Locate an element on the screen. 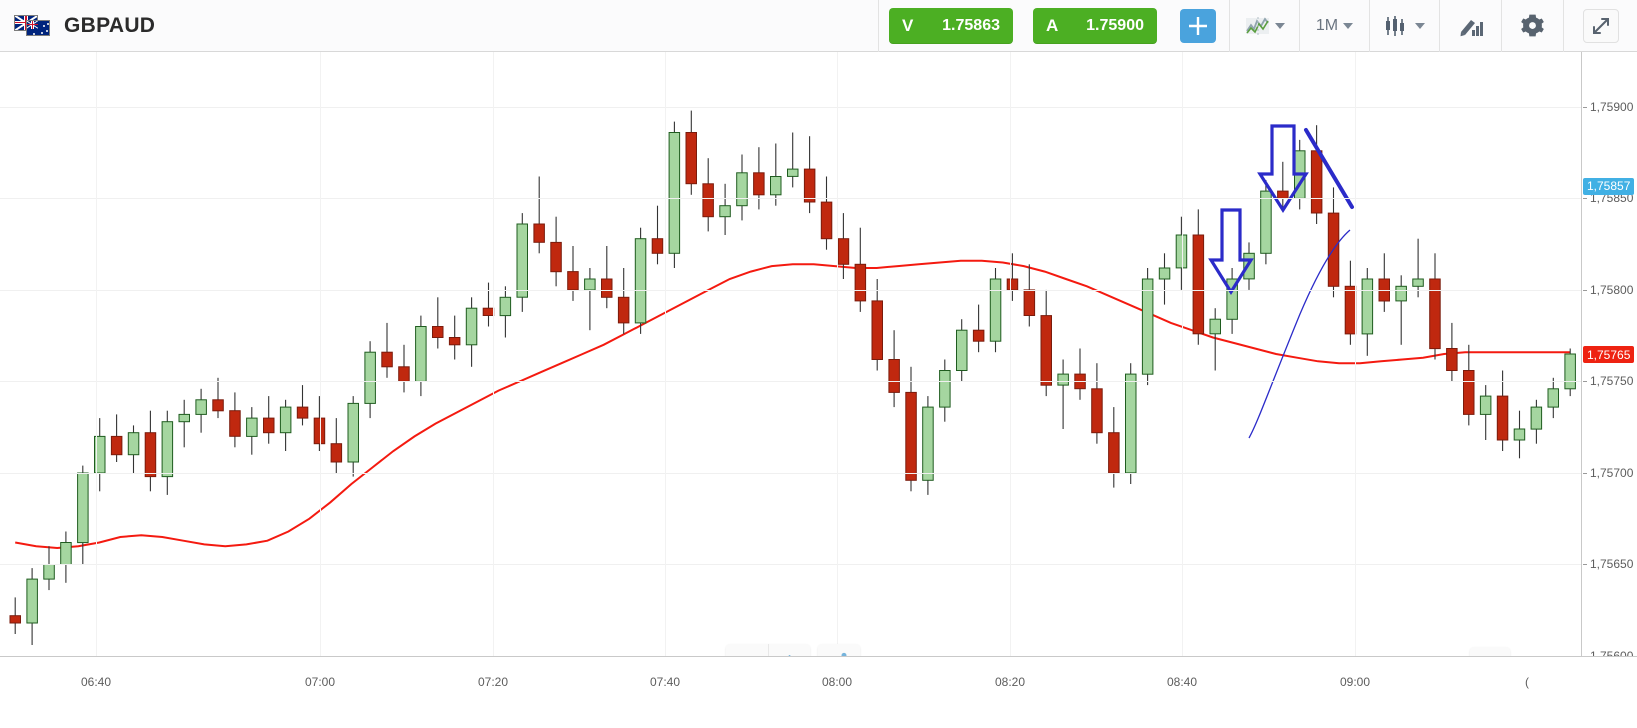 This screenshot has height=728, width=1637. price-axis-label: 1,75650 is located at coordinates (1612, 564).